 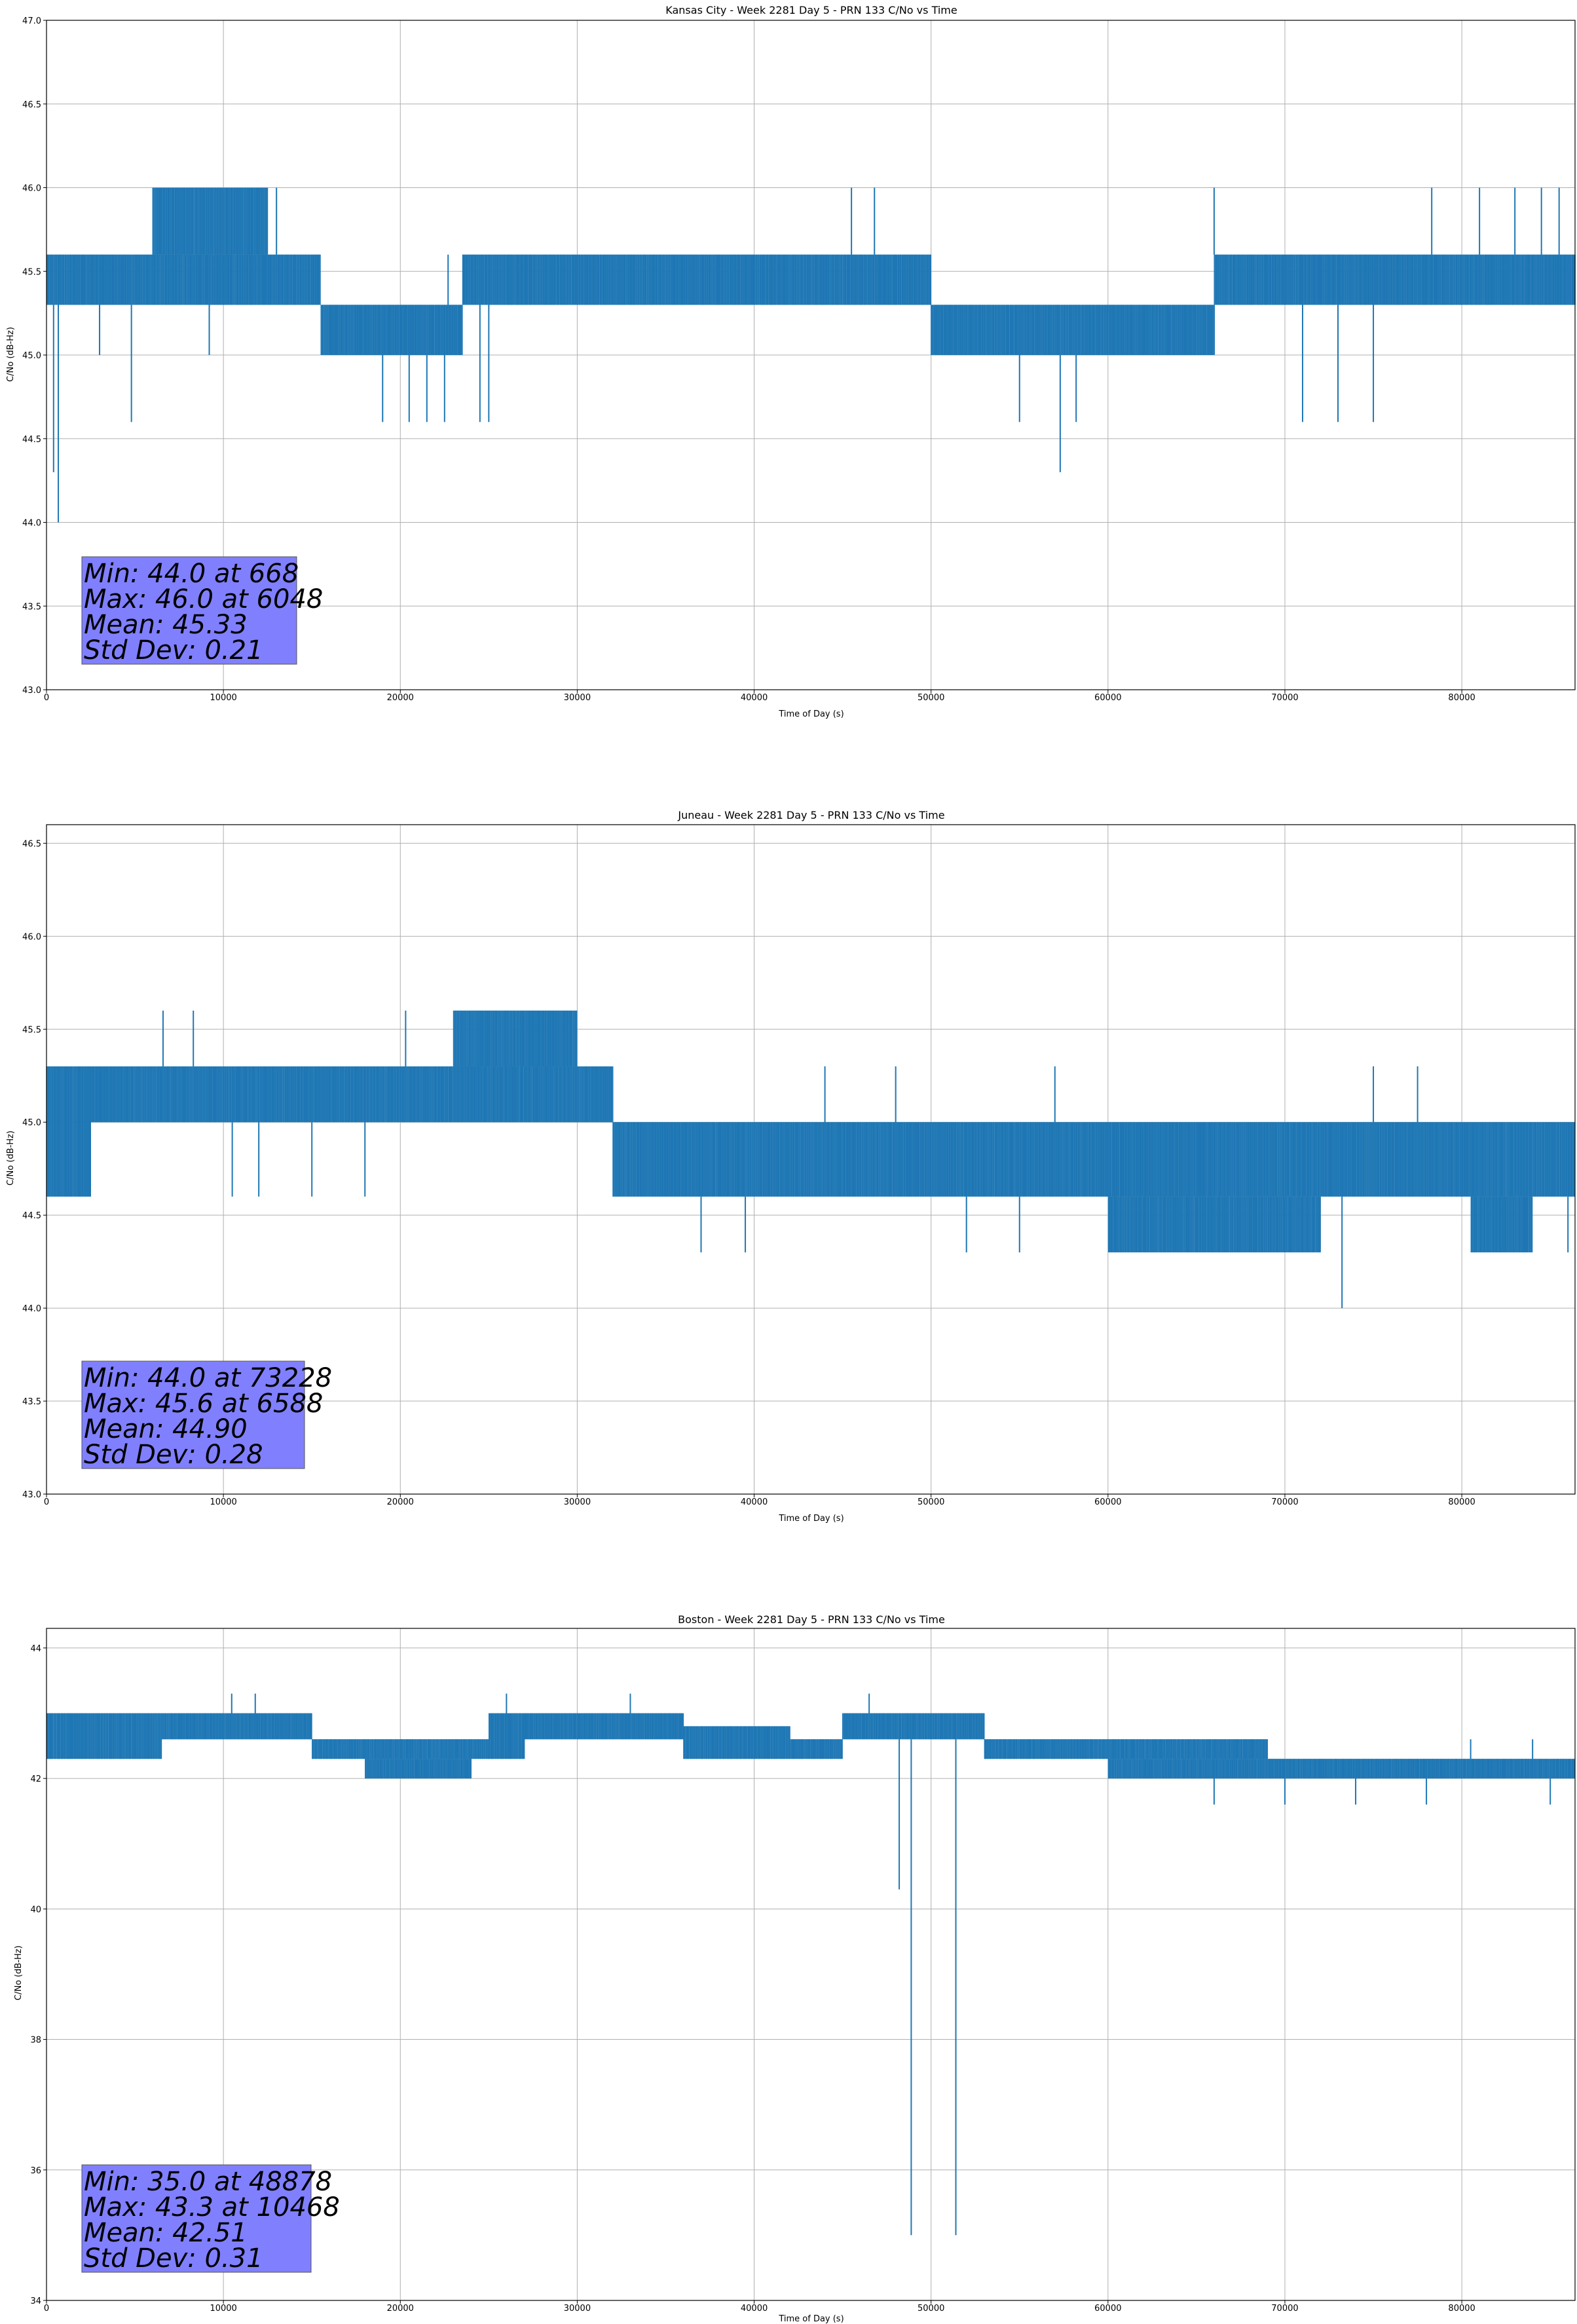 I want to click on stats-min: Min: 44.0 at 668, so click(x=191, y=574).